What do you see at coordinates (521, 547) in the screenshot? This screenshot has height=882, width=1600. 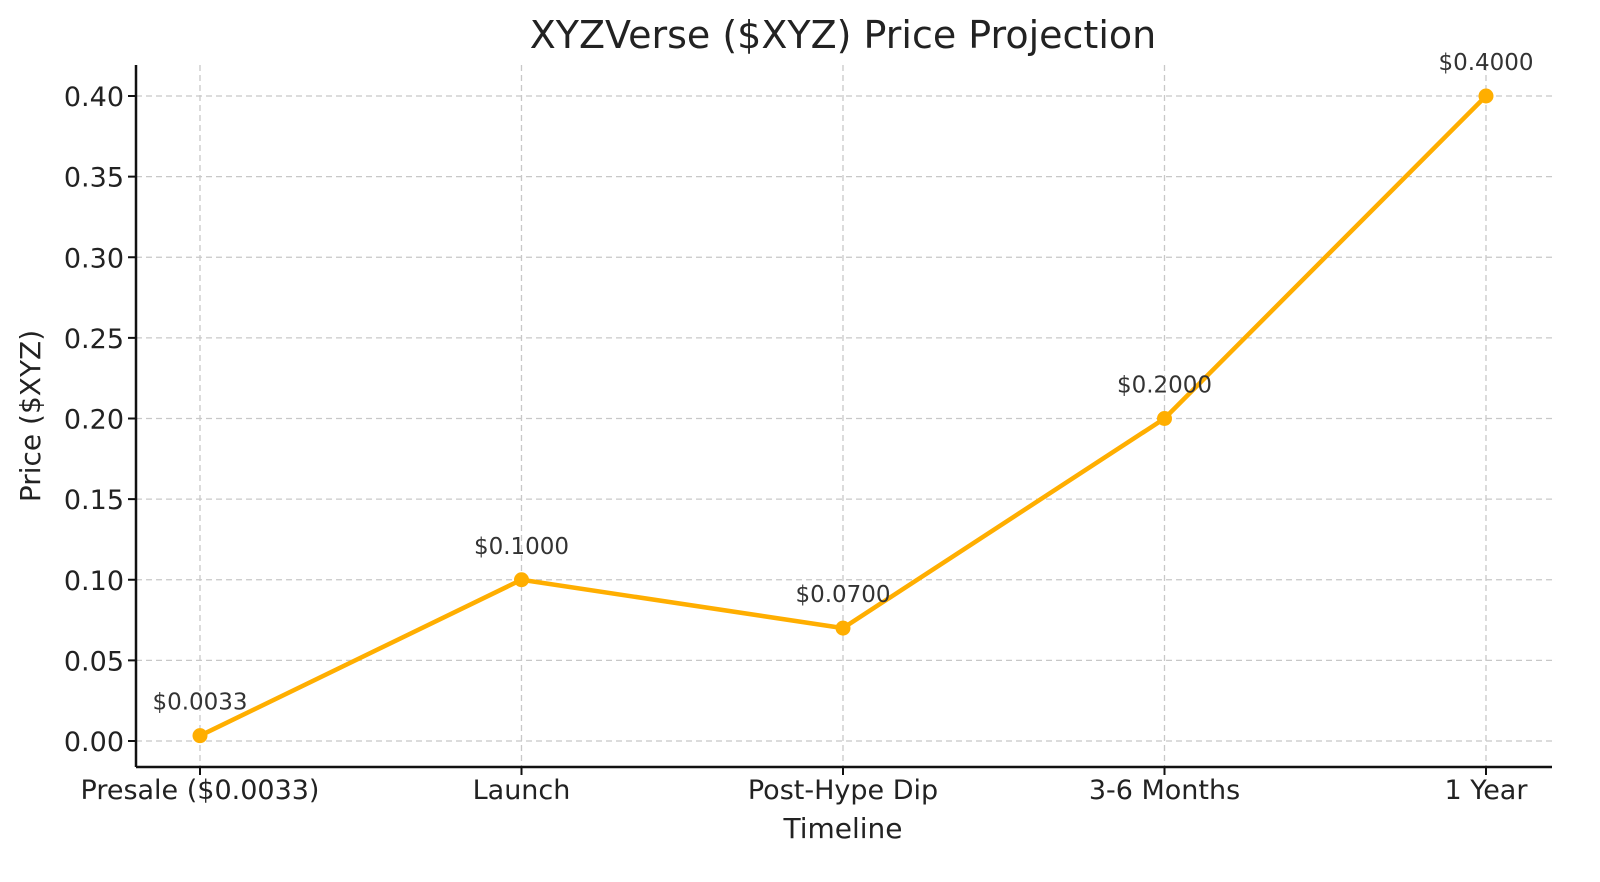 I see `data-label: $0.1000` at bounding box center [521, 547].